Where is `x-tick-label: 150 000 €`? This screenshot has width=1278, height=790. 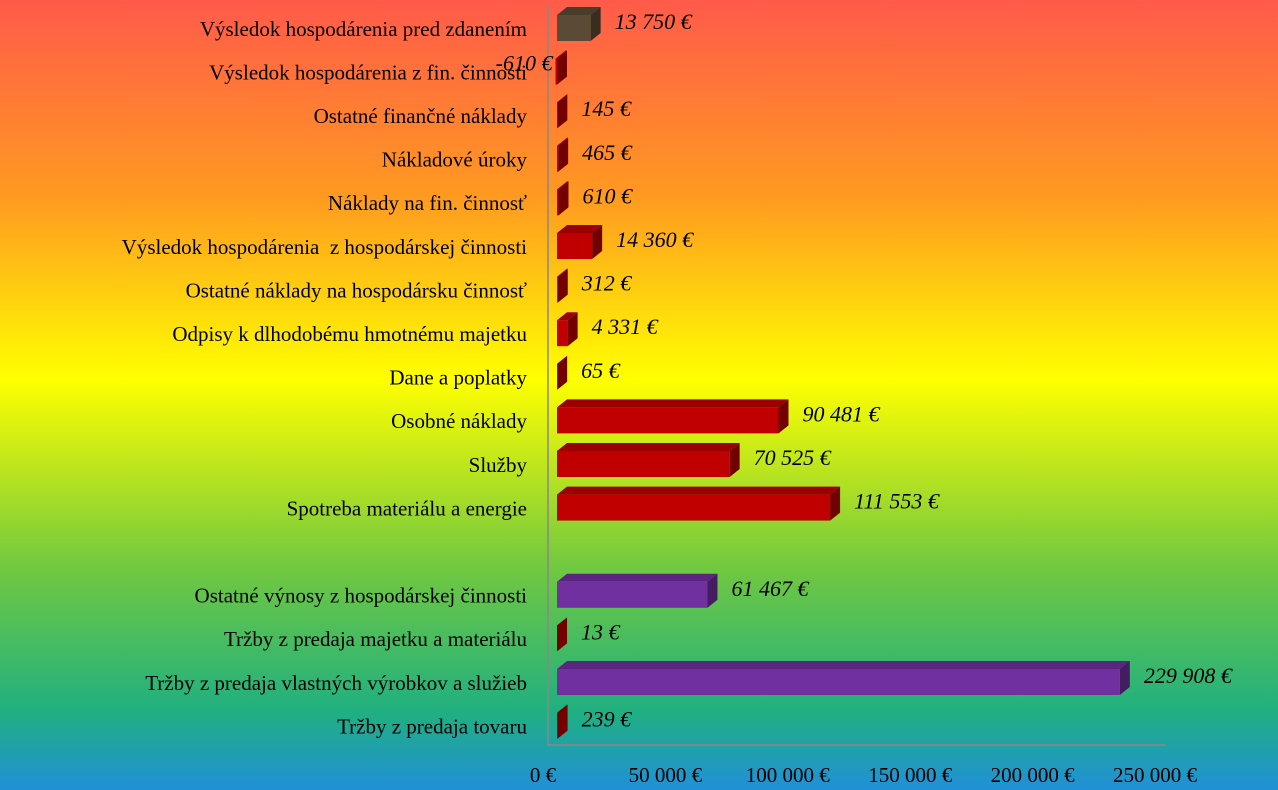
x-tick-label: 150 000 € is located at coordinates (910, 775).